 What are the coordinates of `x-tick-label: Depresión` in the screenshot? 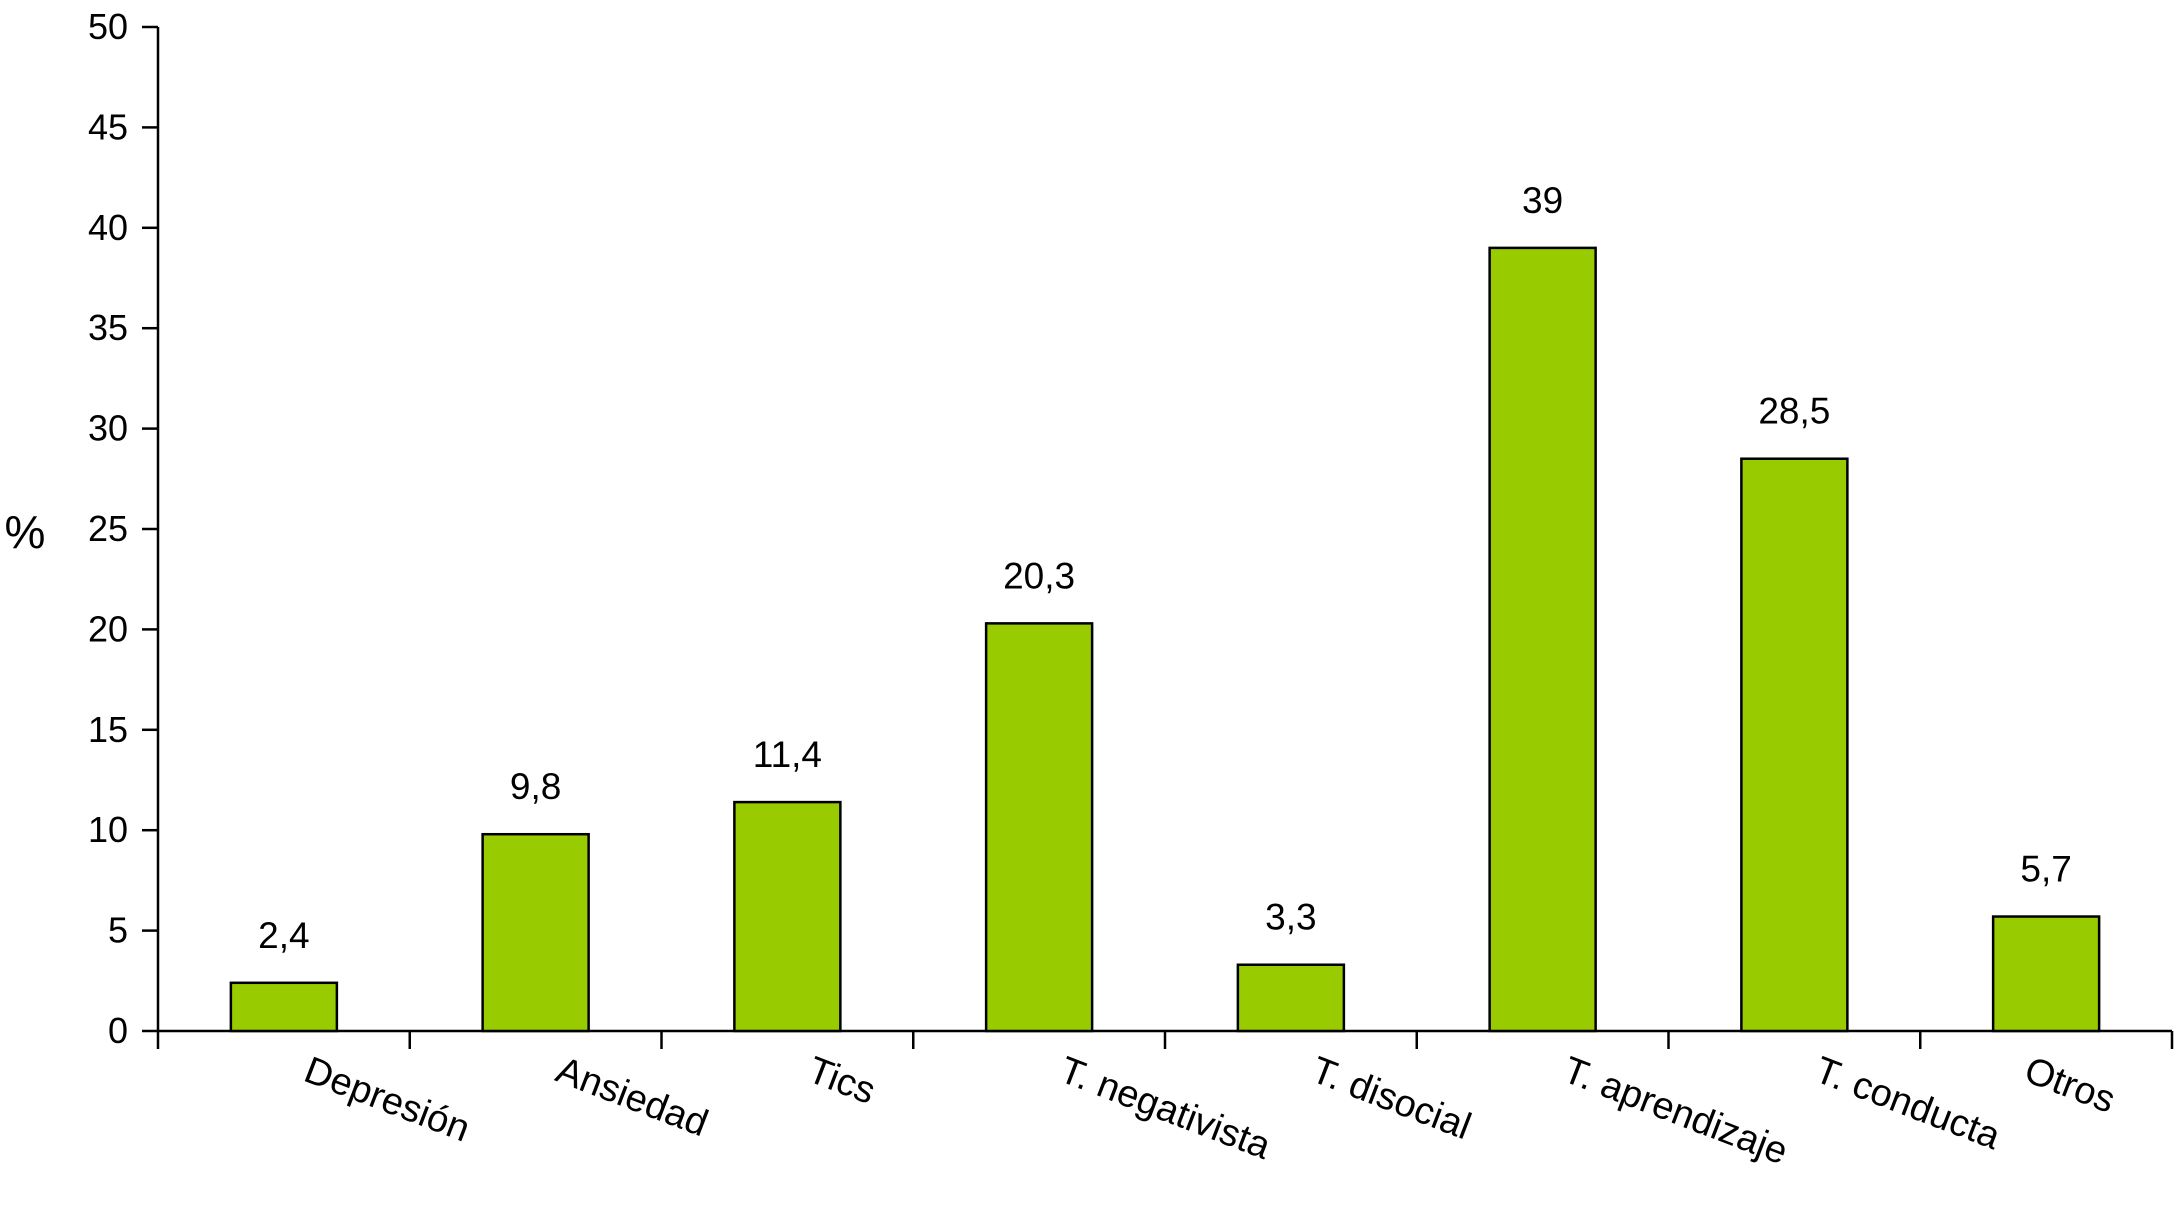 It's located at (387, 1099).